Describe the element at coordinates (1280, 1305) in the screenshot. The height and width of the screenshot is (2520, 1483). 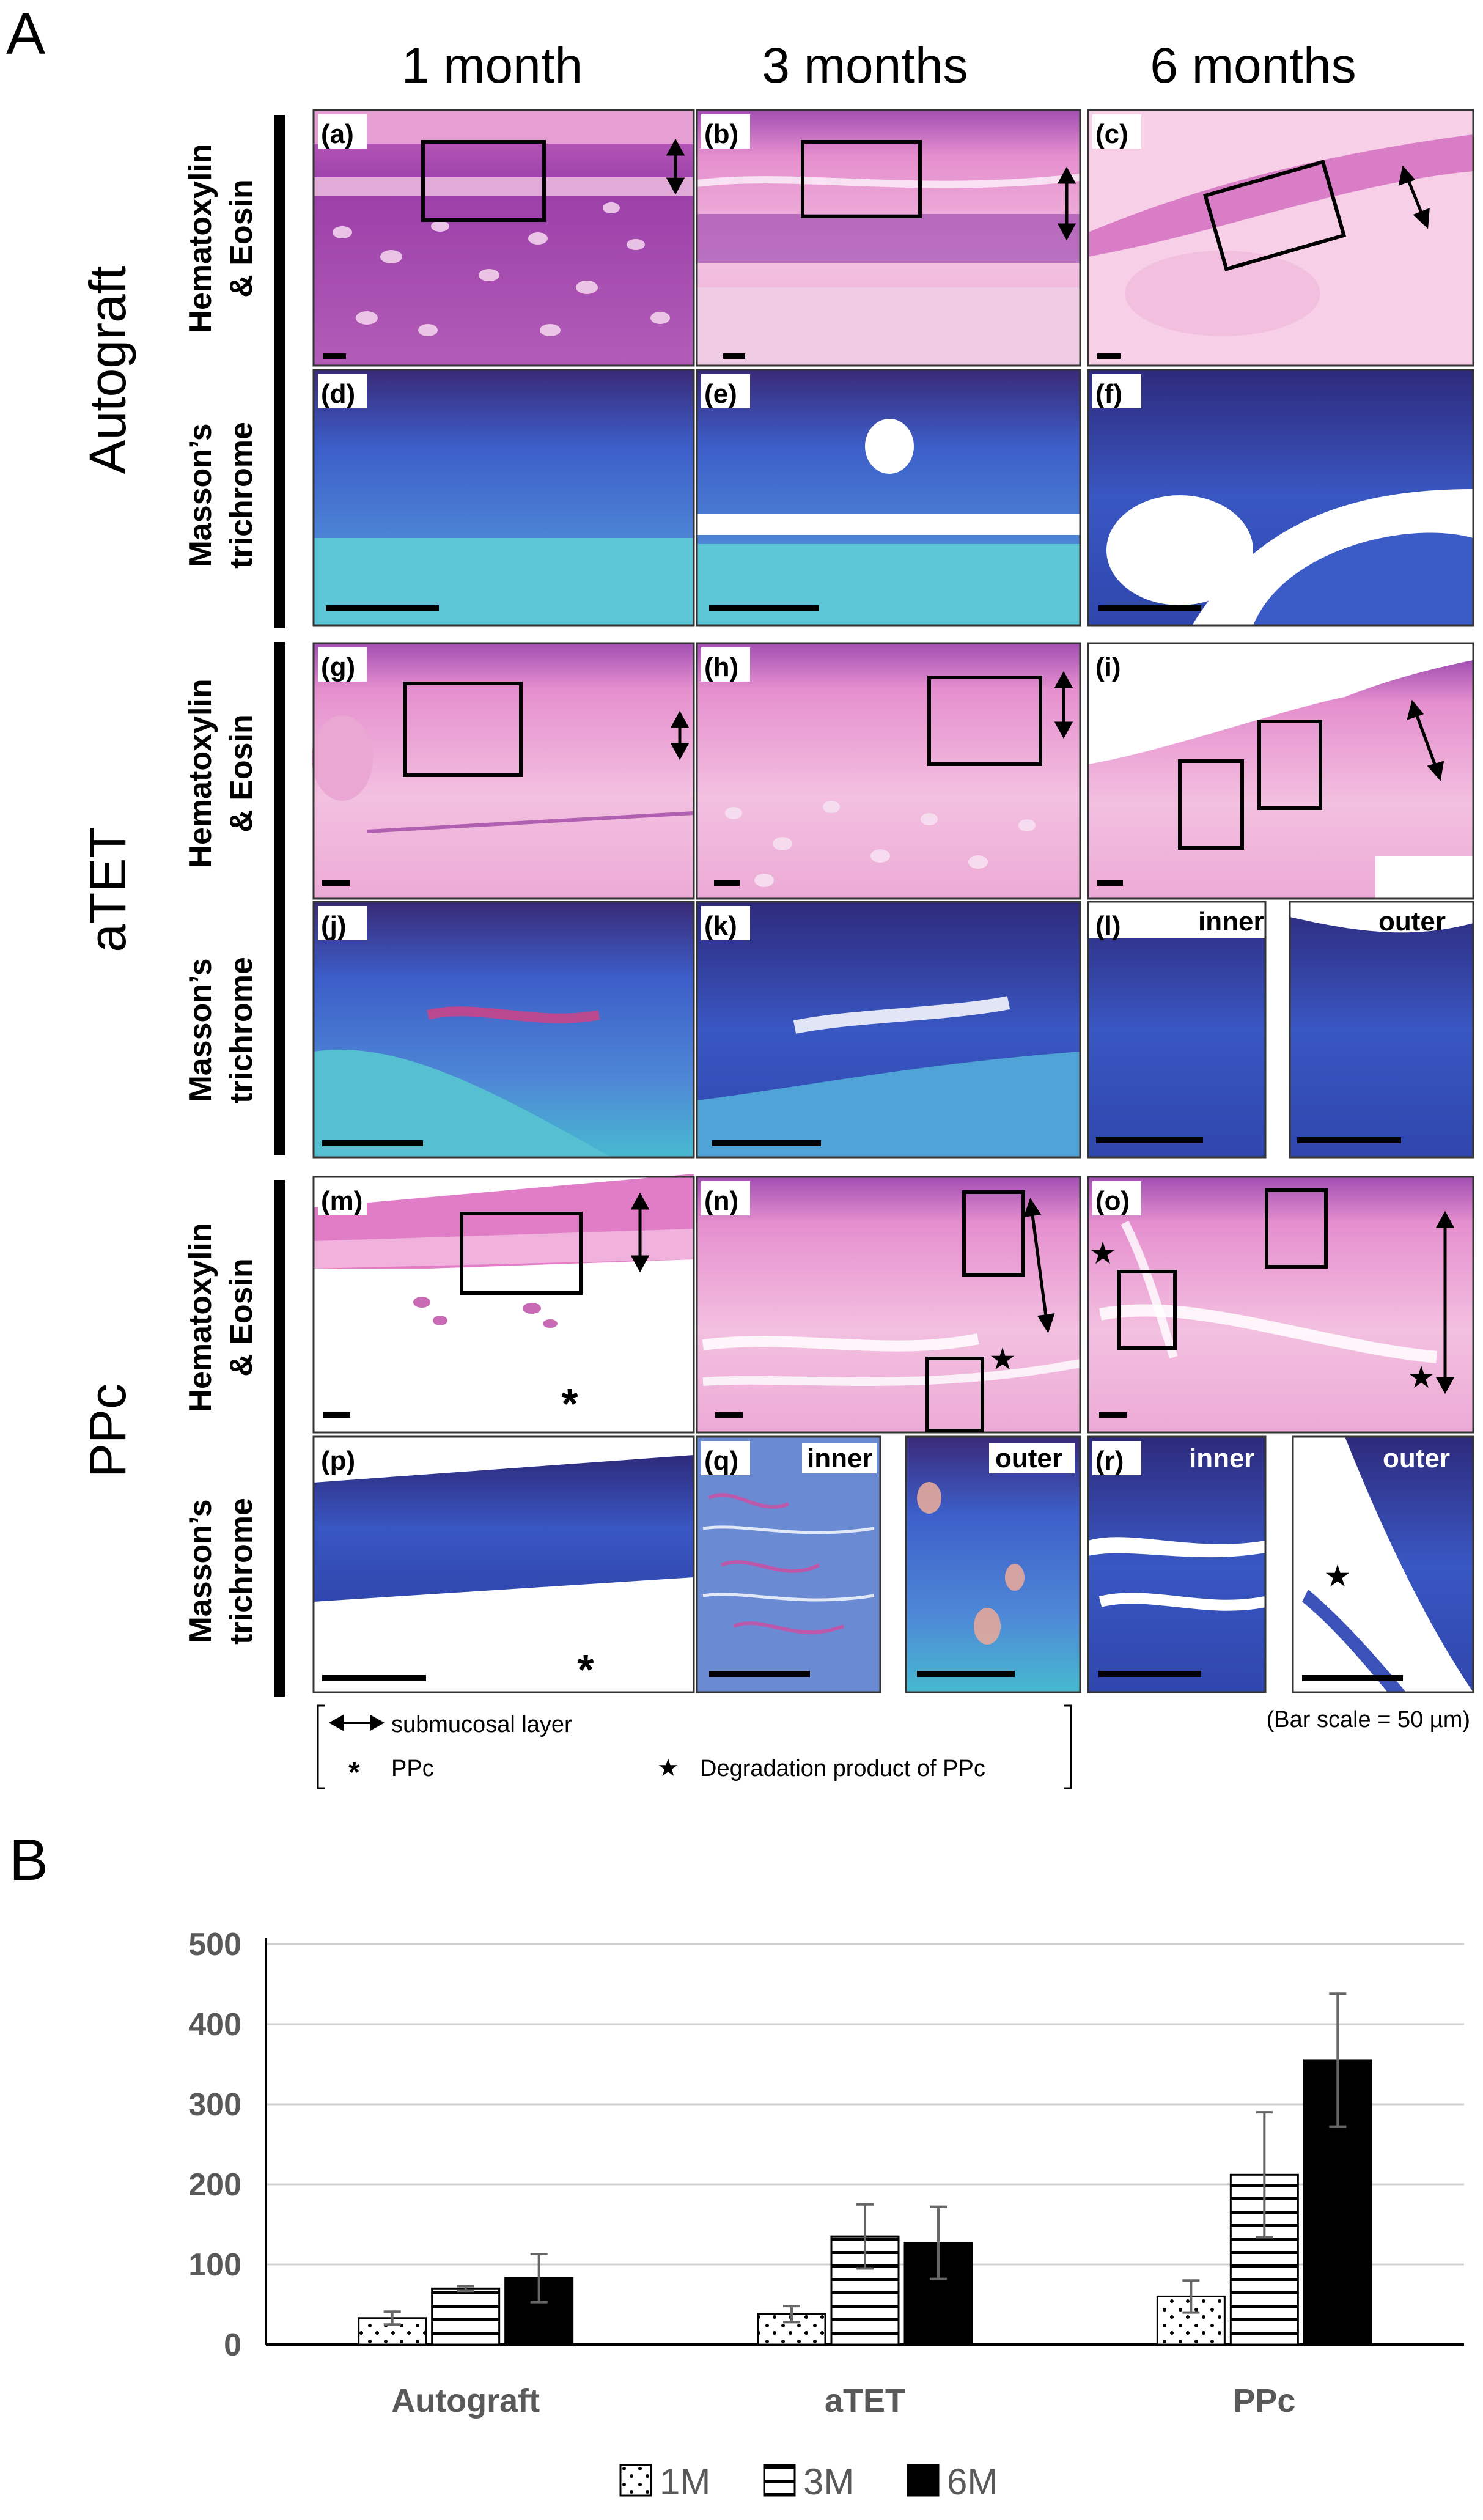
I see `tile-o: (o) ★ ★` at that location.